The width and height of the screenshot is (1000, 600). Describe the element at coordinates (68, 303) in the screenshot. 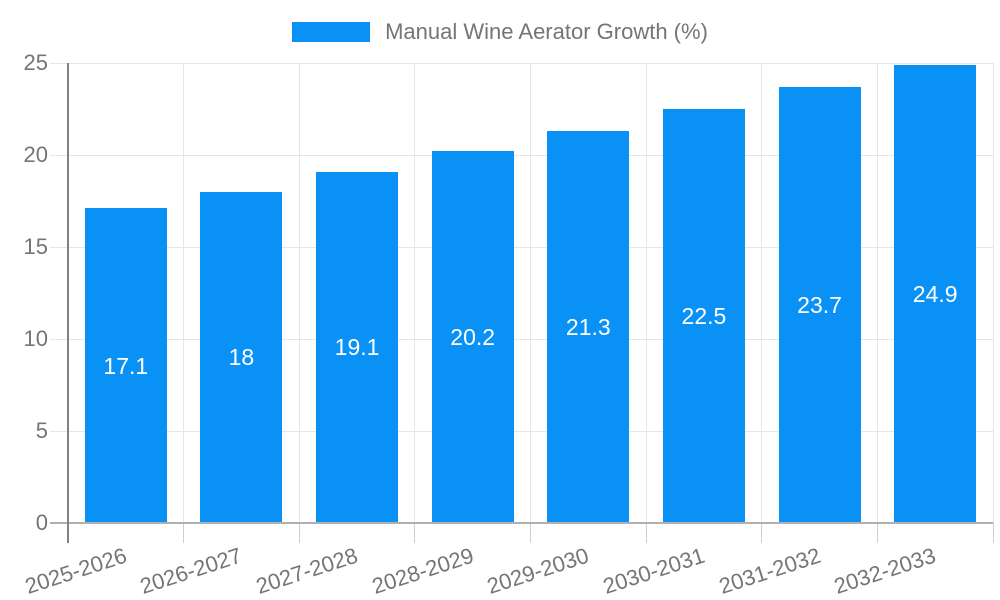

I see `y-axis-line` at that location.